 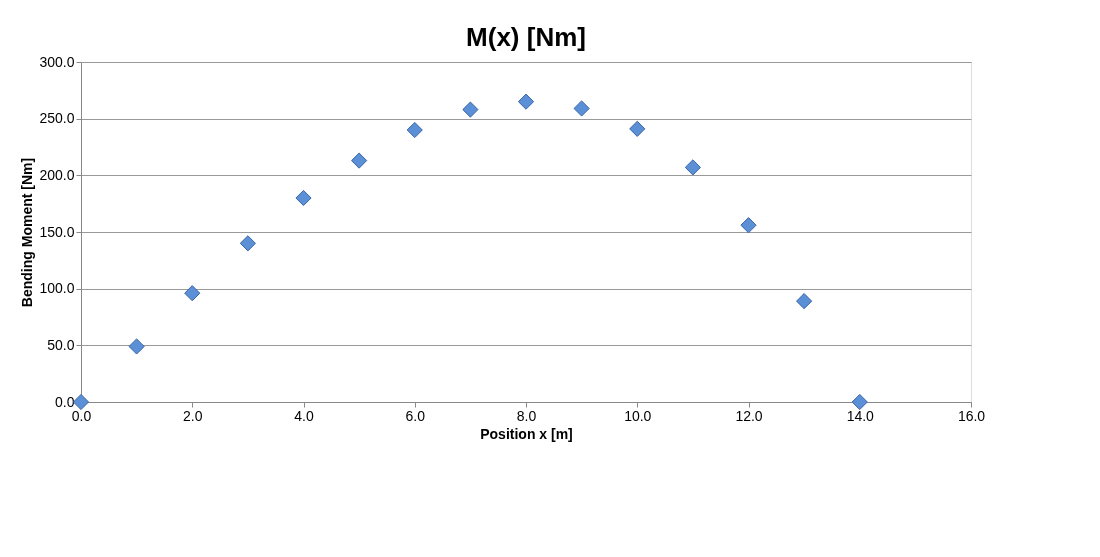 What do you see at coordinates (57, 118) in the screenshot?
I see `y-tick-label: 250.0` at bounding box center [57, 118].